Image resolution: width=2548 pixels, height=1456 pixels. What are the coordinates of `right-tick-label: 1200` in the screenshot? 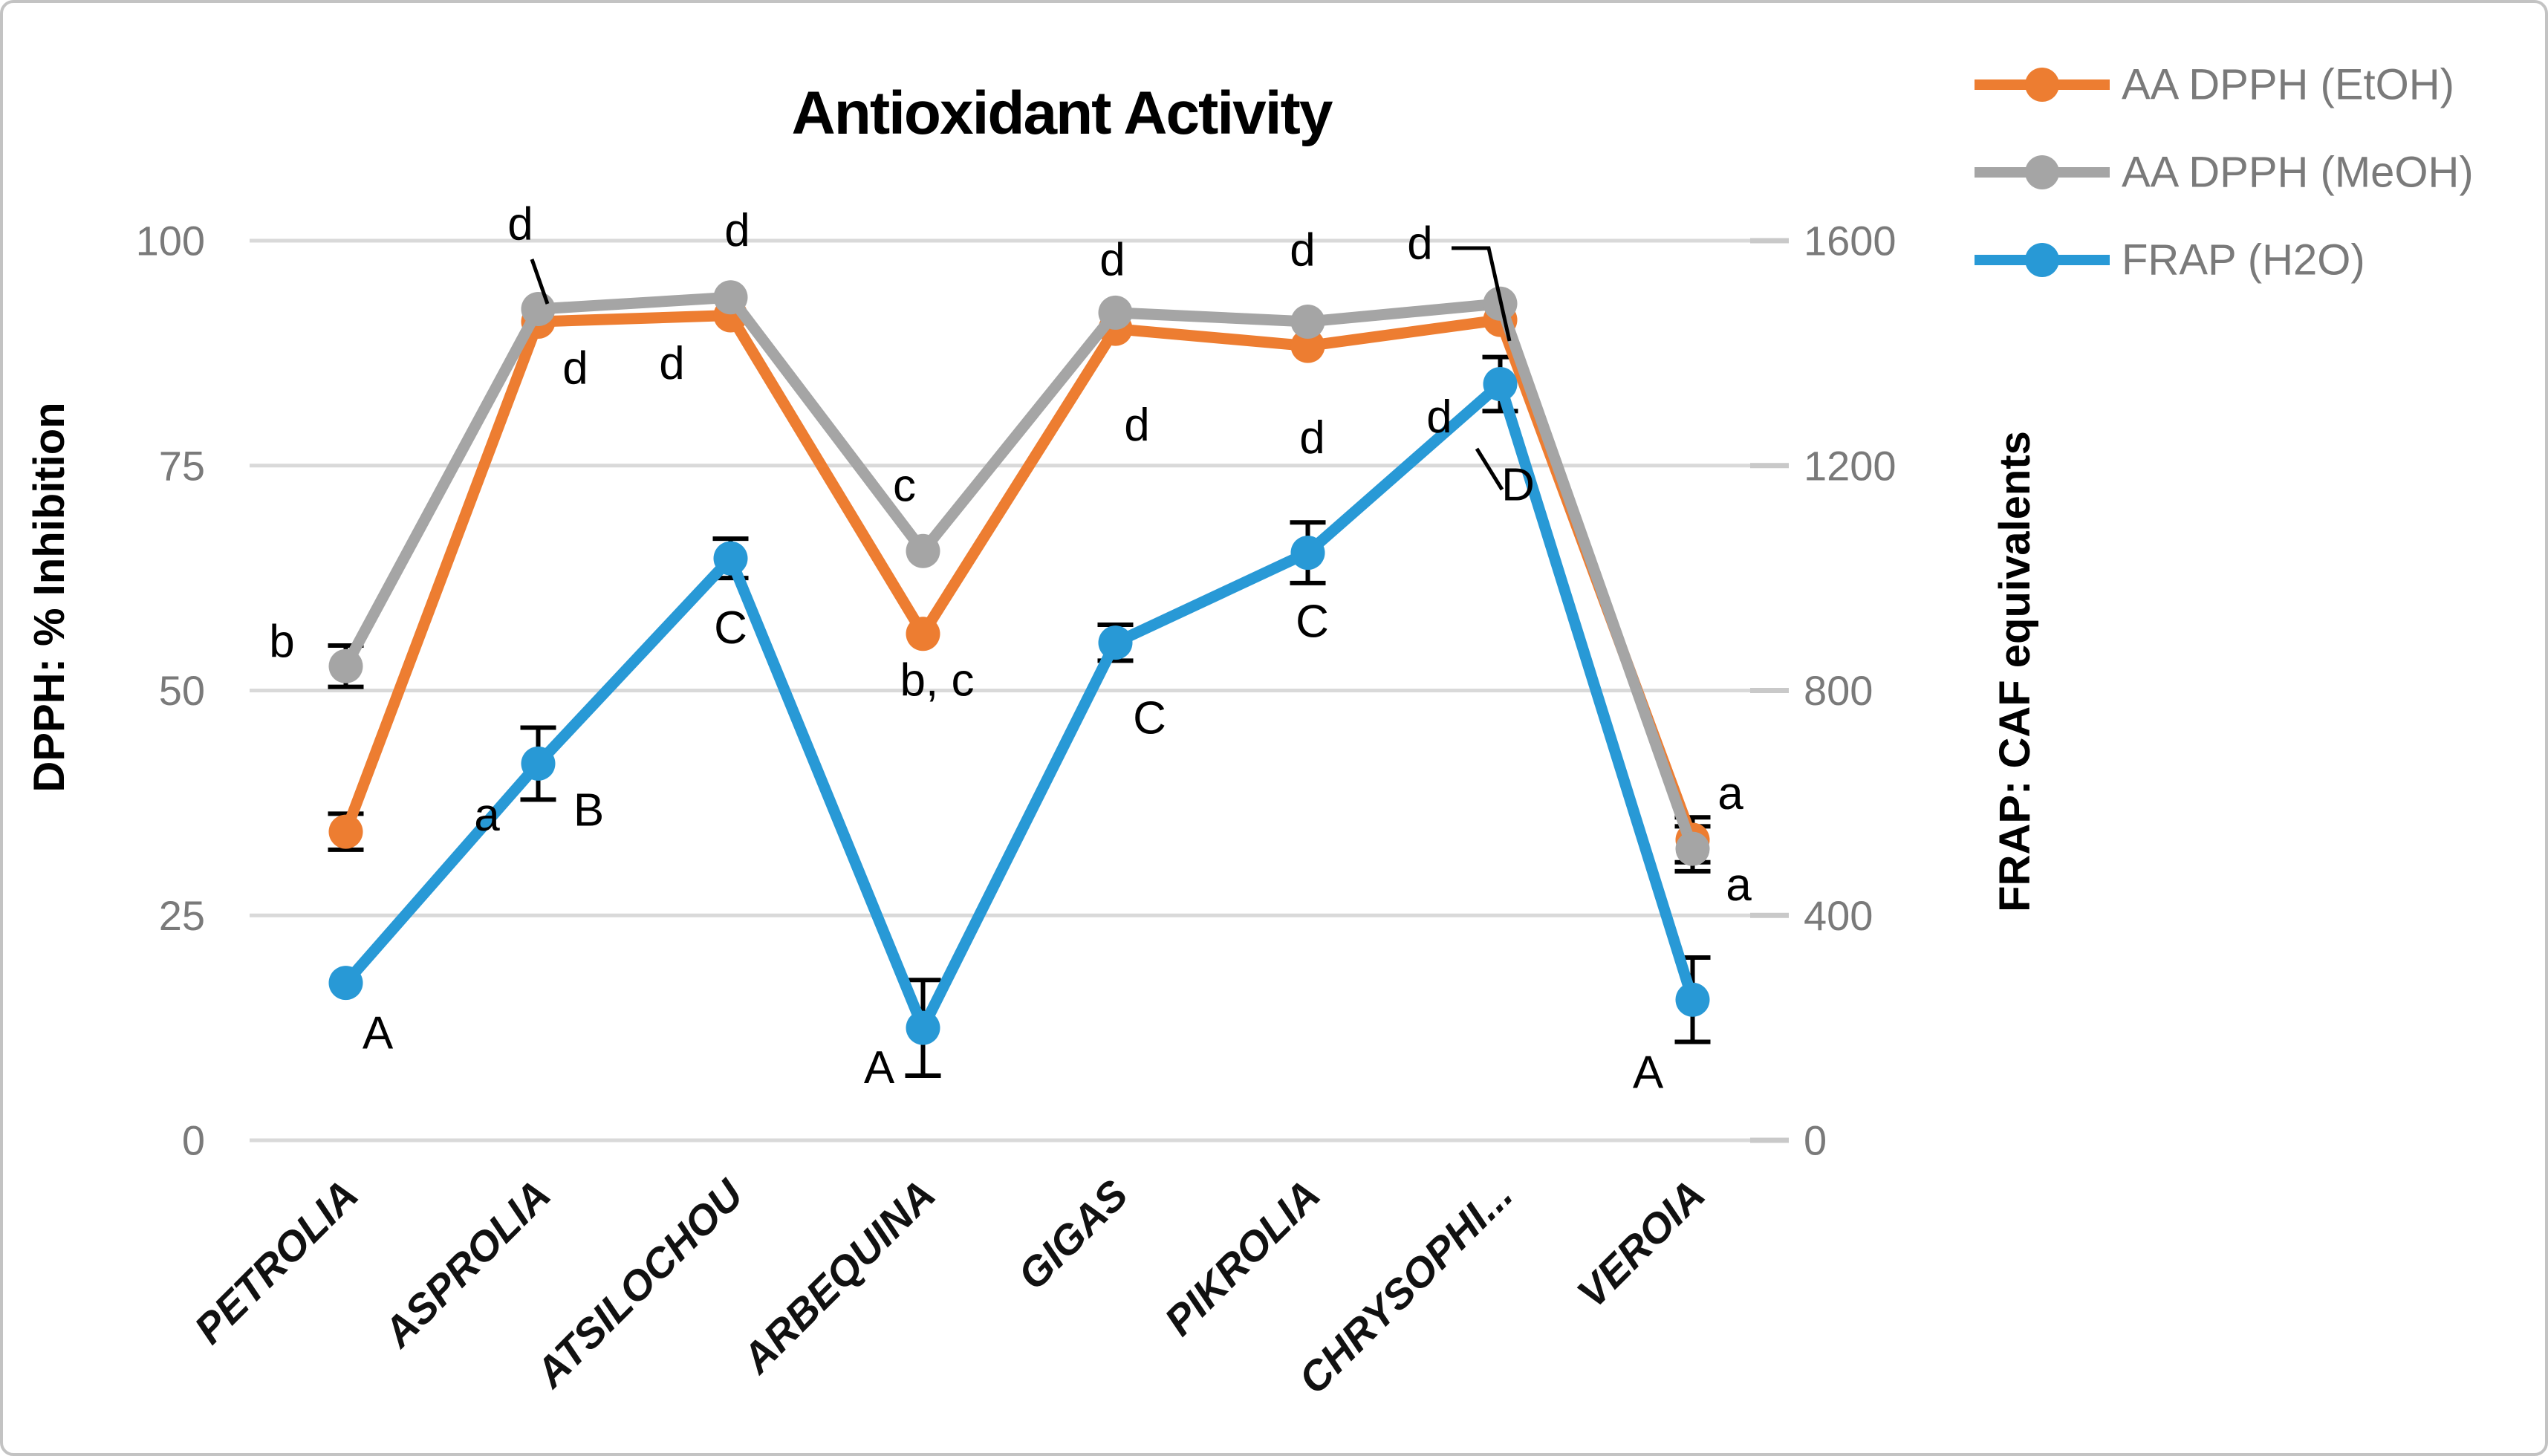 It's located at (1851, 466).